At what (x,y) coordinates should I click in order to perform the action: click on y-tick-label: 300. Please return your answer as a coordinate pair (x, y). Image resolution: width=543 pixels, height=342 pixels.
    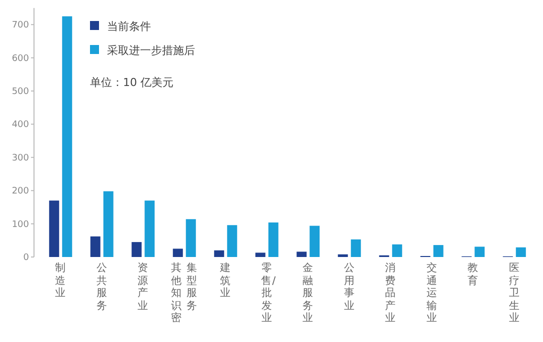
    Looking at the image, I should click on (21, 158).